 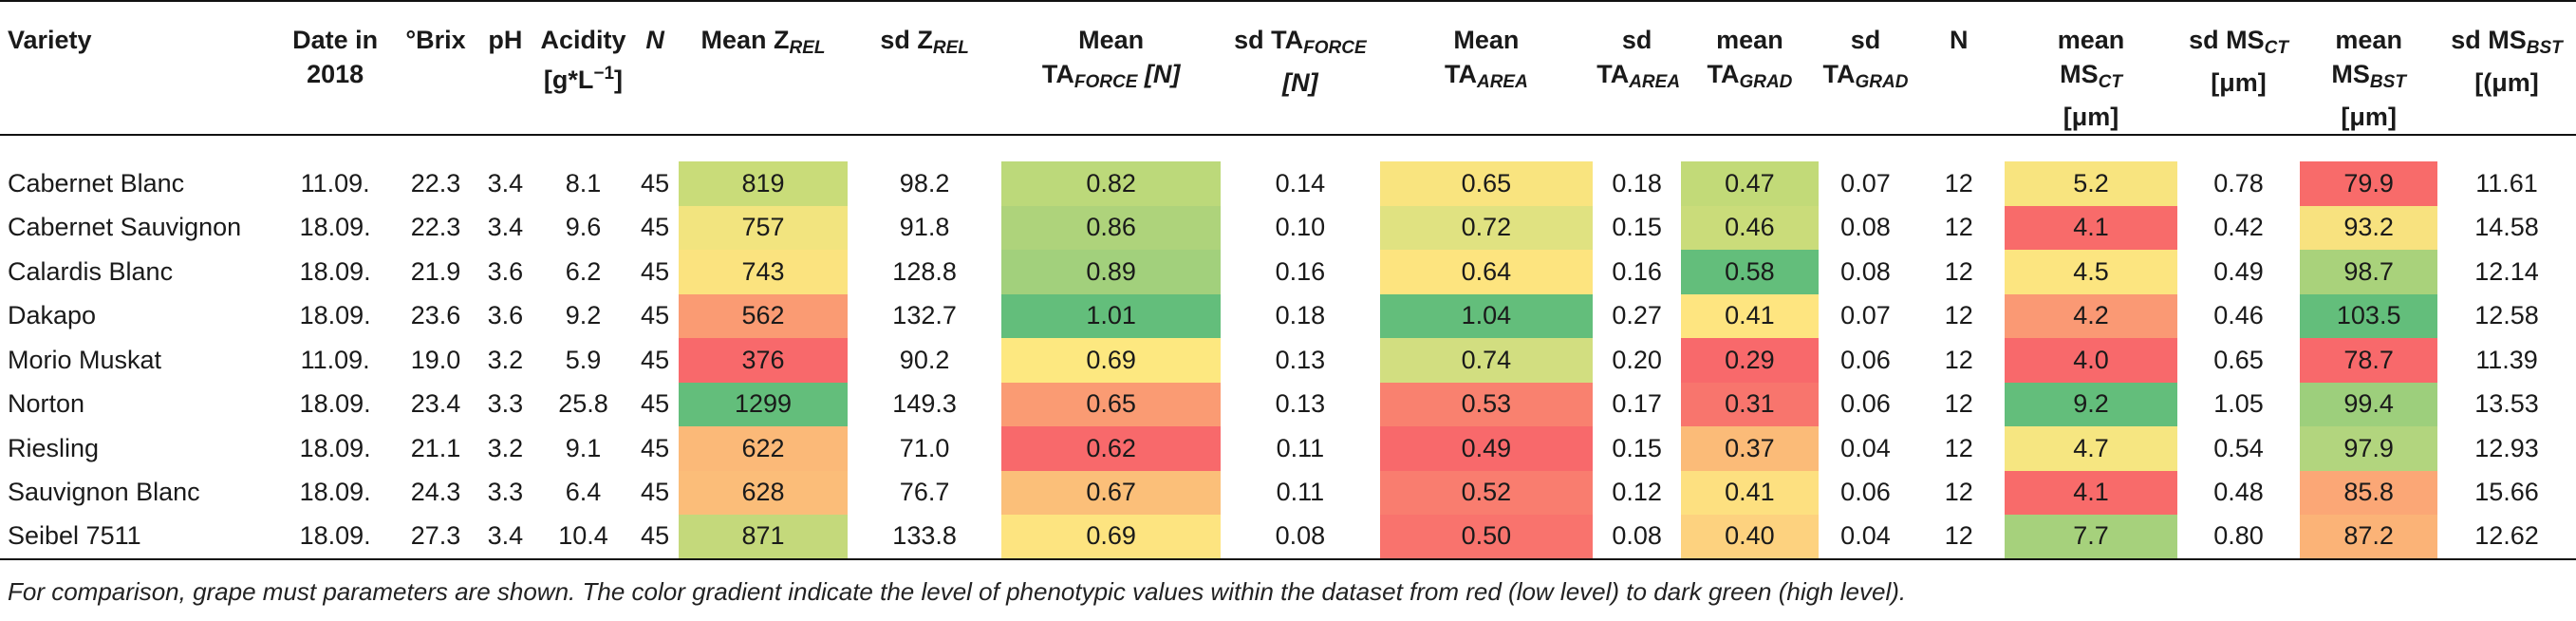 What do you see at coordinates (1300, 359) in the screenshot?
I see `cell-sd-taforce: 0.13` at bounding box center [1300, 359].